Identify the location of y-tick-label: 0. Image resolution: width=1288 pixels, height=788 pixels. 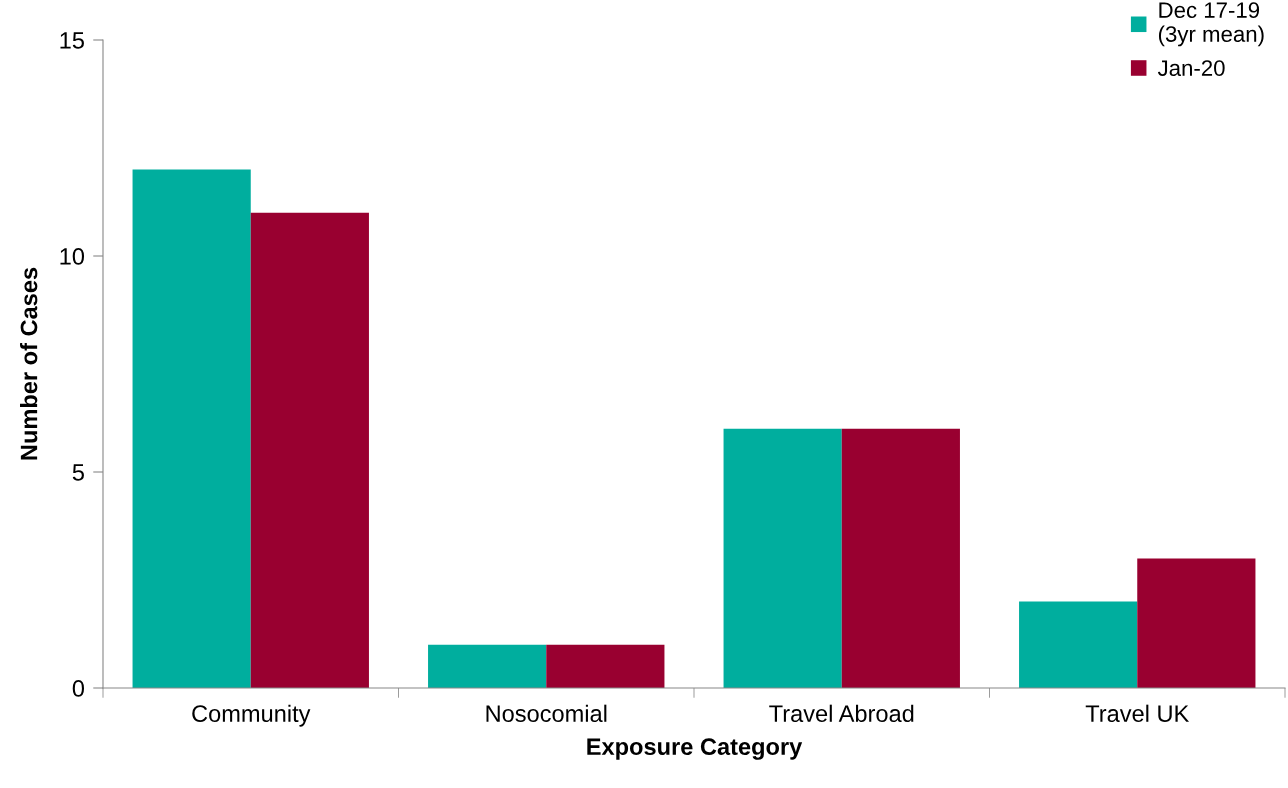
(78, 688).